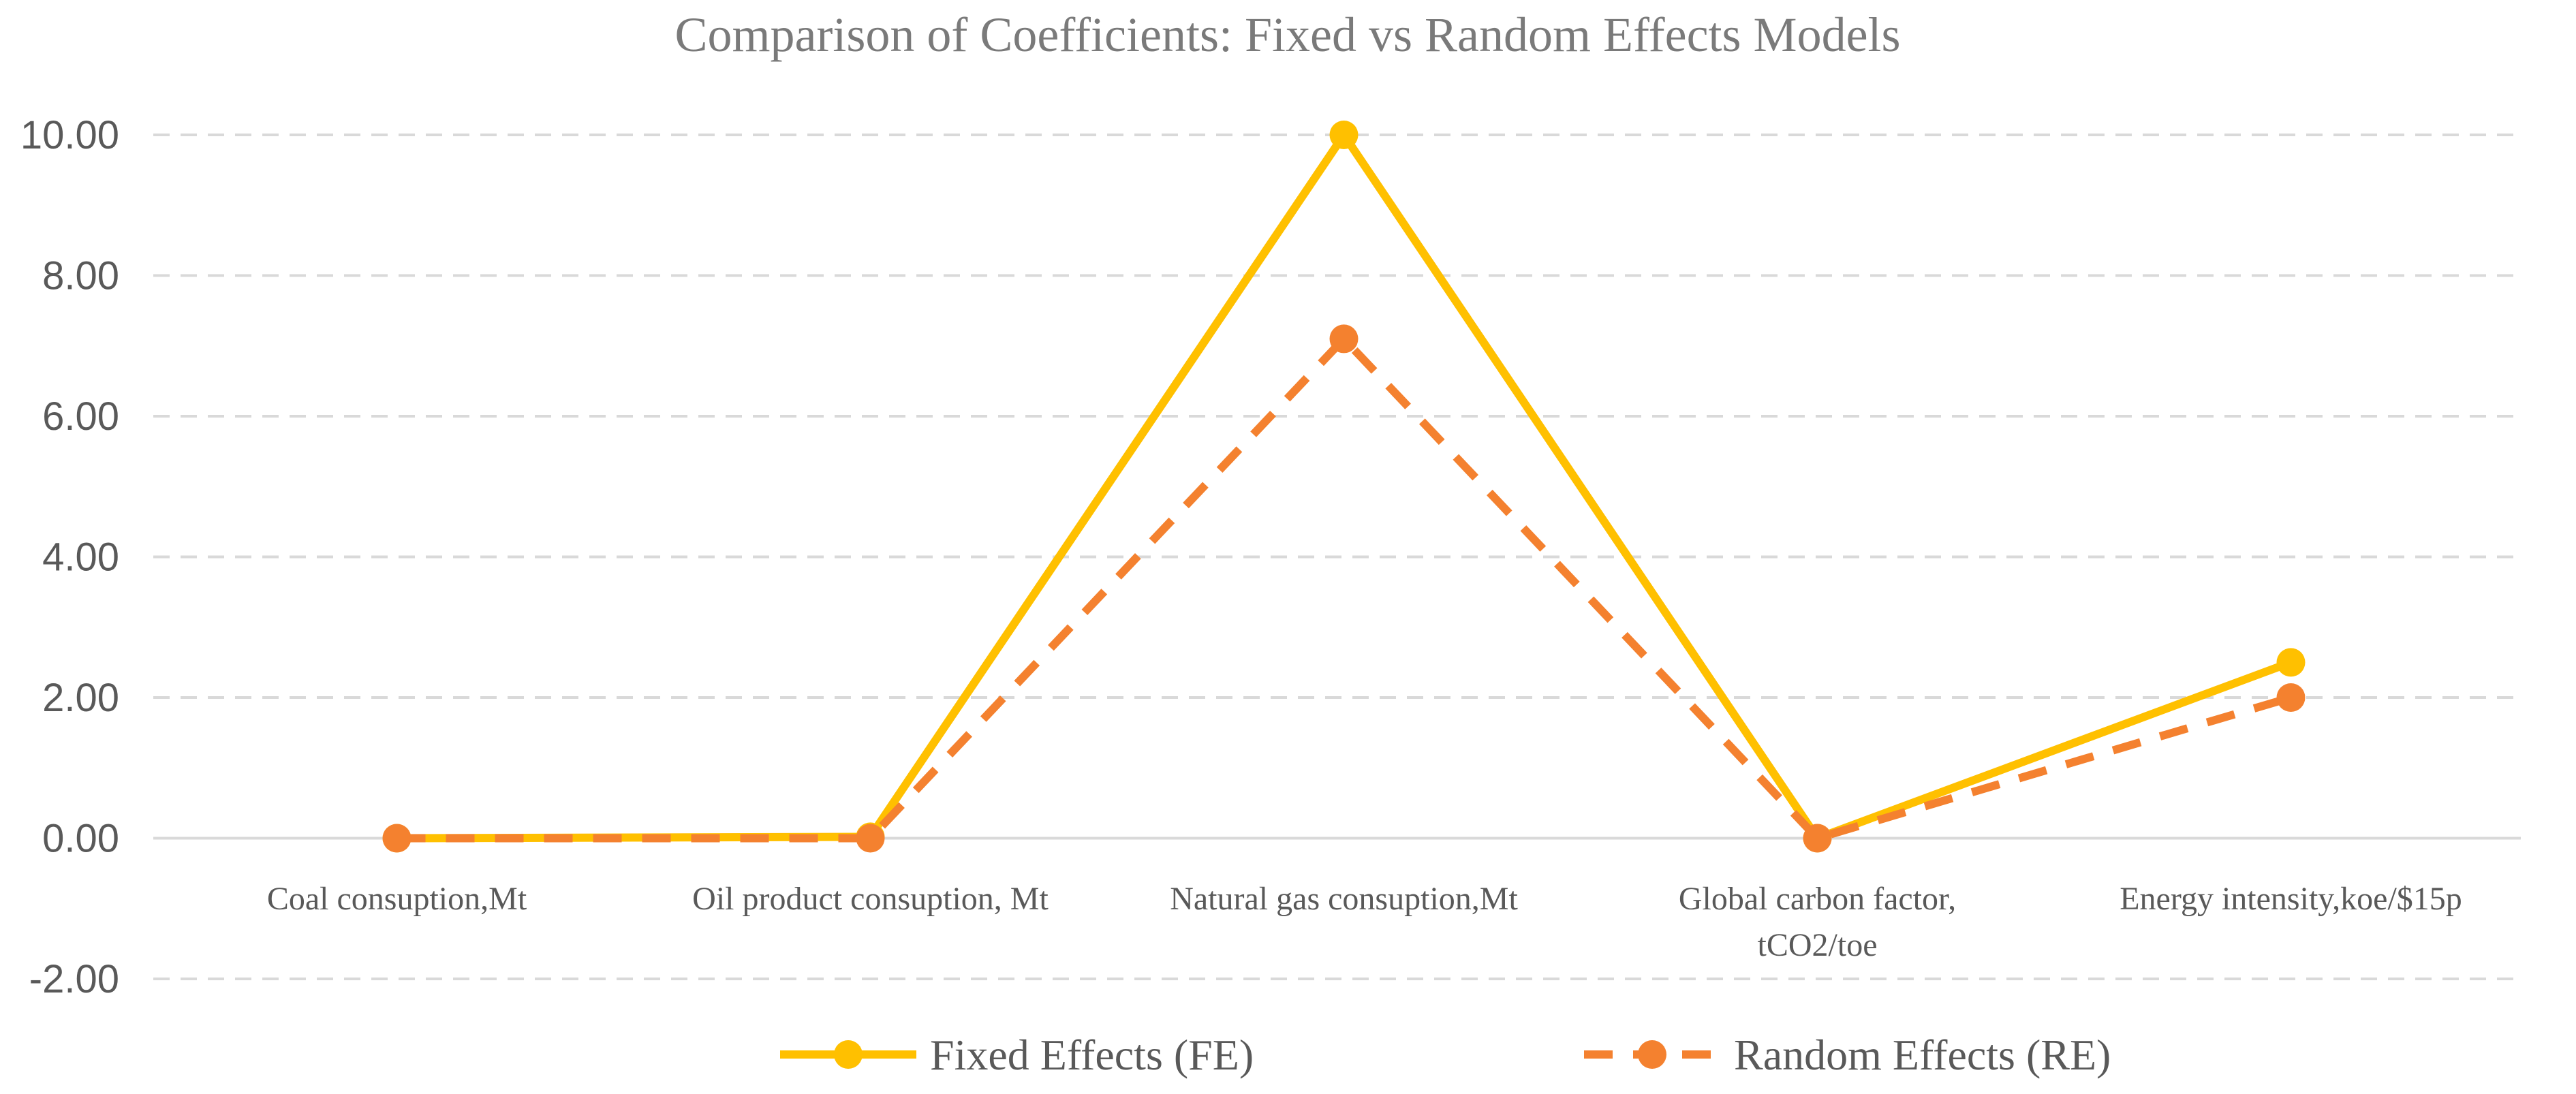 The width and height of the screenshot is (2576, 1094). What do you see at coordinates (80, 416) in the screenshot?
I see `y-tick-label: 6.00` at bounding box center [80, 416].